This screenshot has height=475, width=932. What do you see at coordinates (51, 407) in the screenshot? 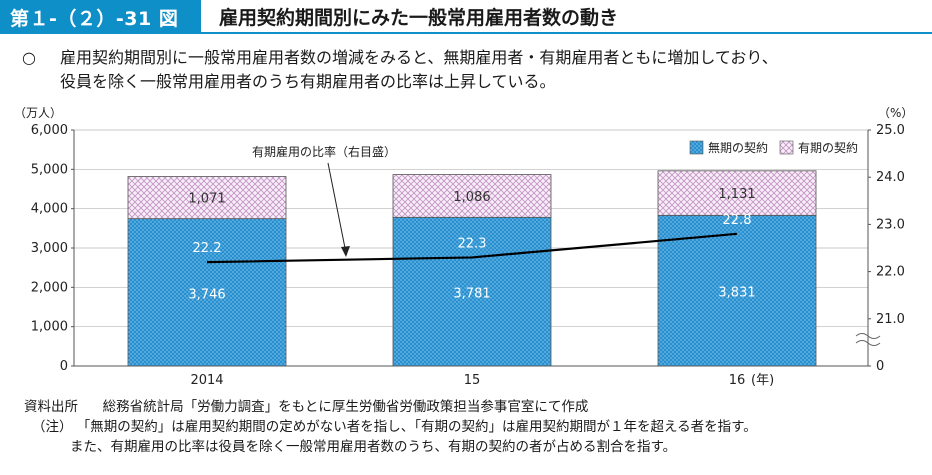
I see `source-label: 資料出所` at bounding box center [51, 407].